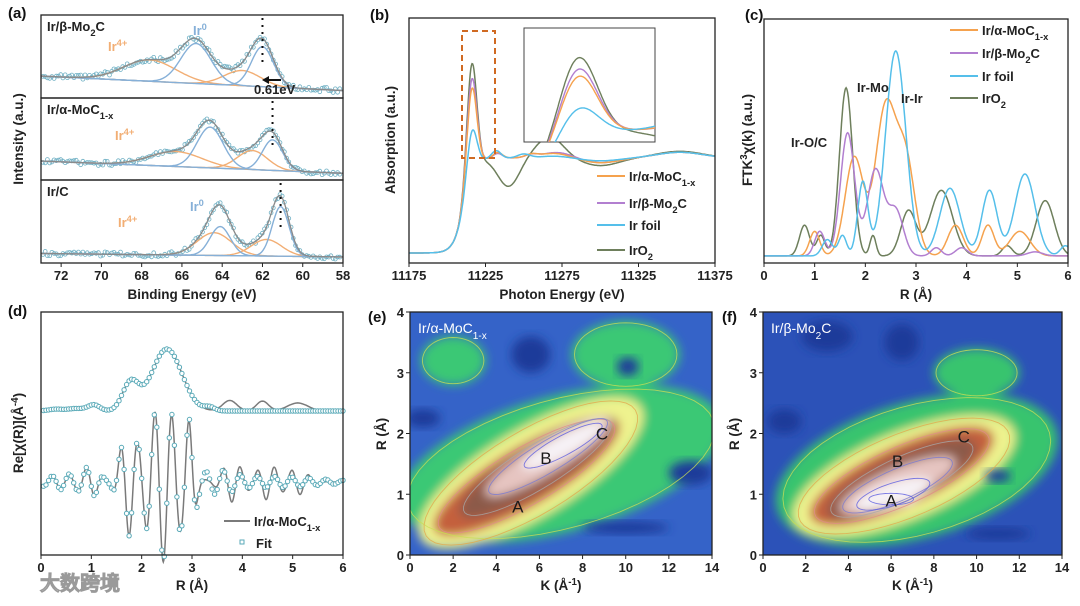 This screenshot has height=606, width=1080. I want to click on feature-label-B: B, so click(545, 458).